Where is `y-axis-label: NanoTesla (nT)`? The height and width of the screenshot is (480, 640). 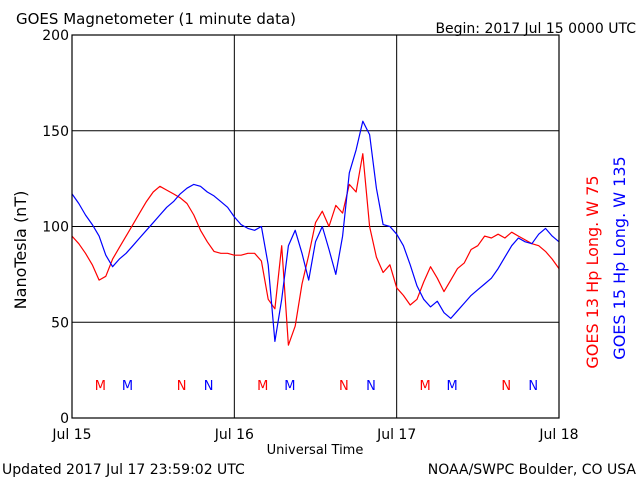
y-axis-label: NanoTesla (nT) is located at coordinates (20, 250).